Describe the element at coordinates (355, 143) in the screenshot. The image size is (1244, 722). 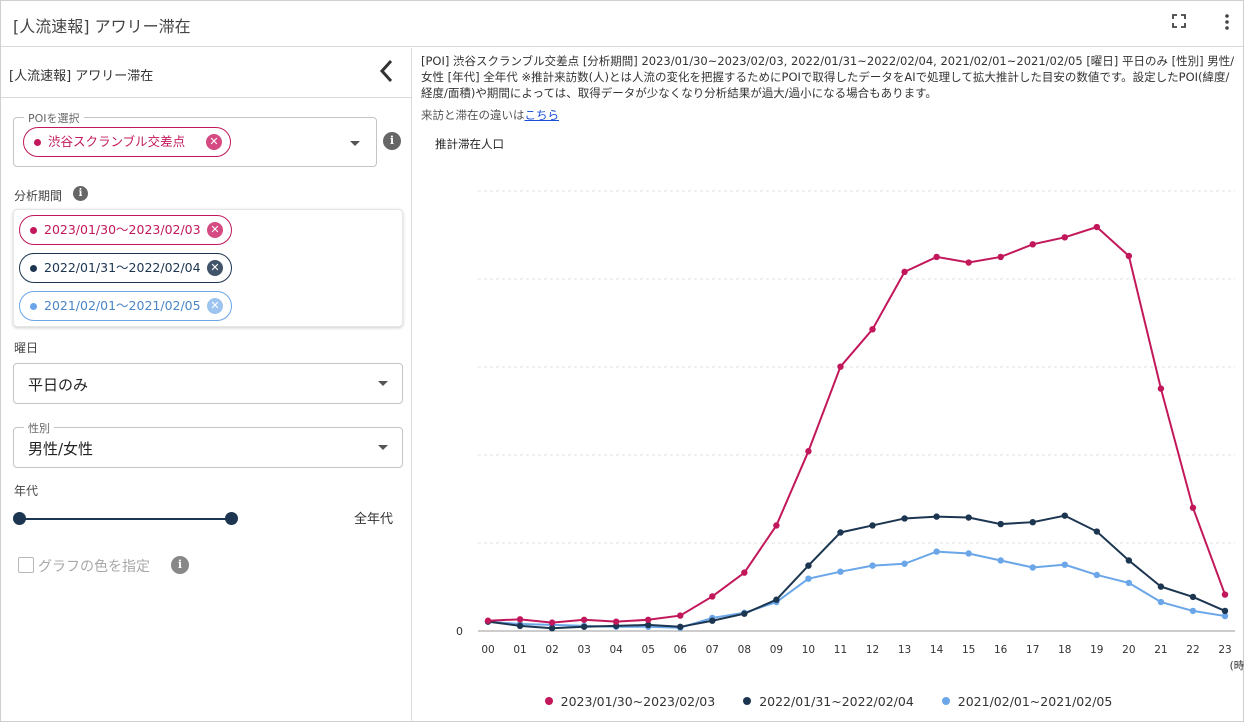
I see `poi-dropdown-icon` at that location.